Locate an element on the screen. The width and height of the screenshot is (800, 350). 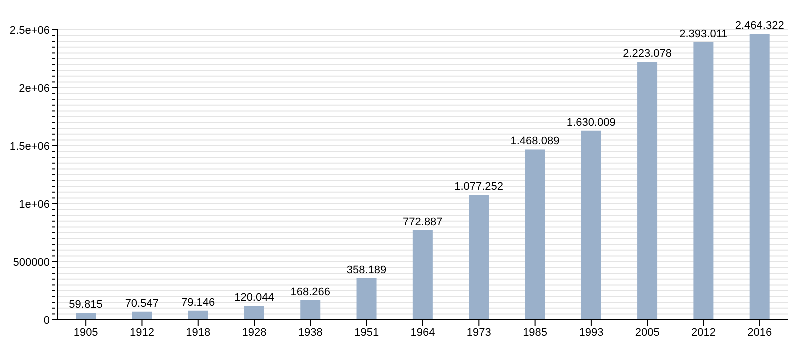
data-label: 1.468.089 is located at coordinates (535, 142).